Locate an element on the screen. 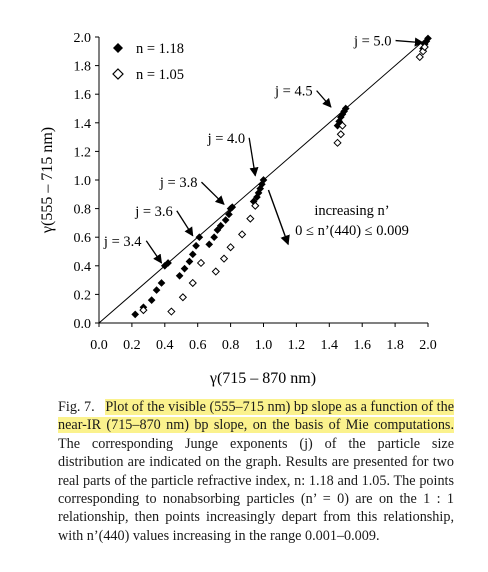 This screenshot has height=572, width=488. x-tick-label: 0.2 is located at coordinates (132, 345).